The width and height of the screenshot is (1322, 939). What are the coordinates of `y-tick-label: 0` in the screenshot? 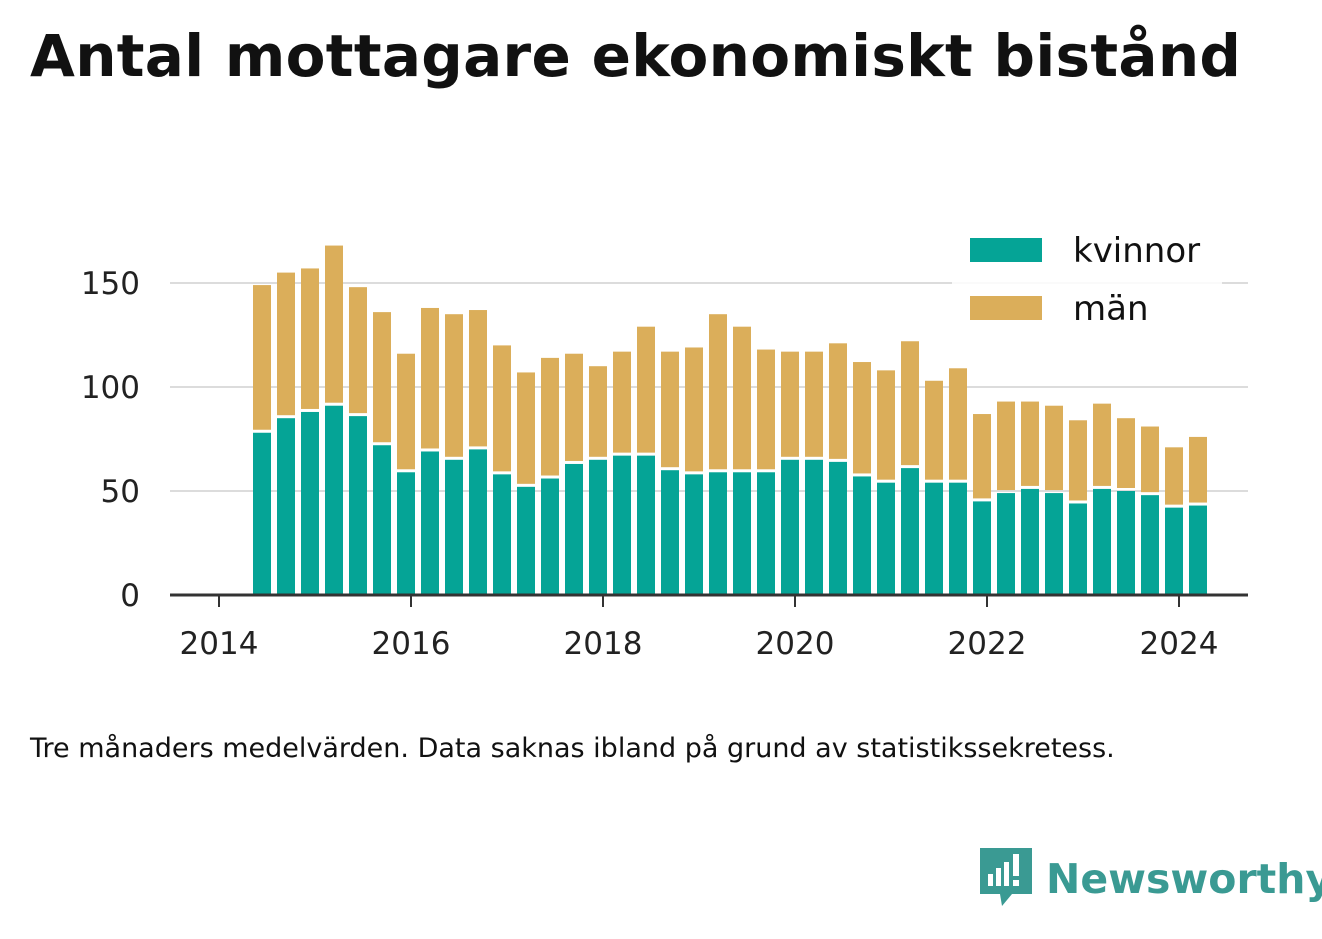 It's located at (130, 596).